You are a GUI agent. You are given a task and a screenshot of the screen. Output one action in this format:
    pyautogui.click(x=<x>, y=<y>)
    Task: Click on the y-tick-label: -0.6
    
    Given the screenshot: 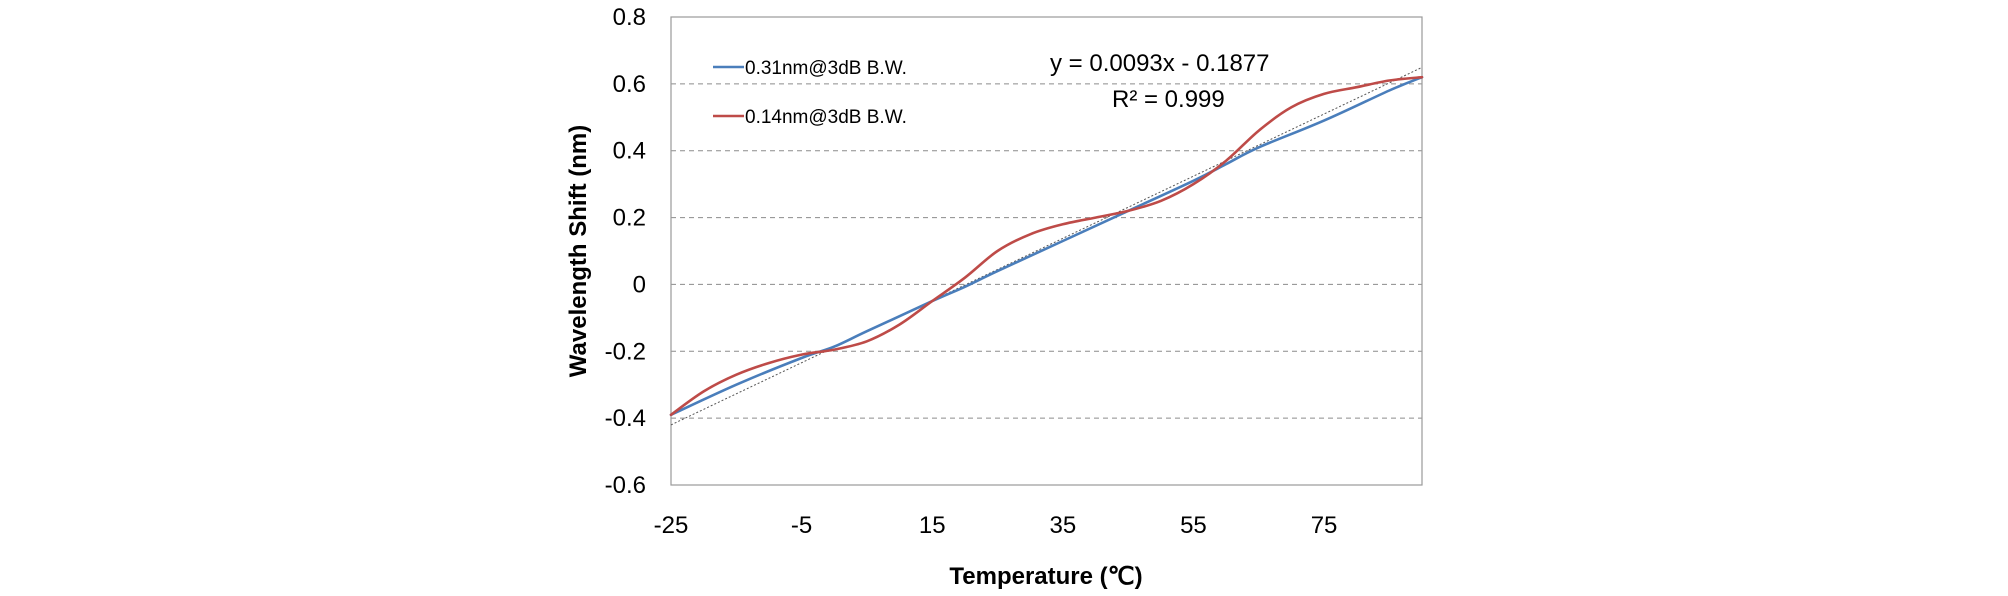 What is the action you would take?
    pyautogui.click(x=625, y=485)
    